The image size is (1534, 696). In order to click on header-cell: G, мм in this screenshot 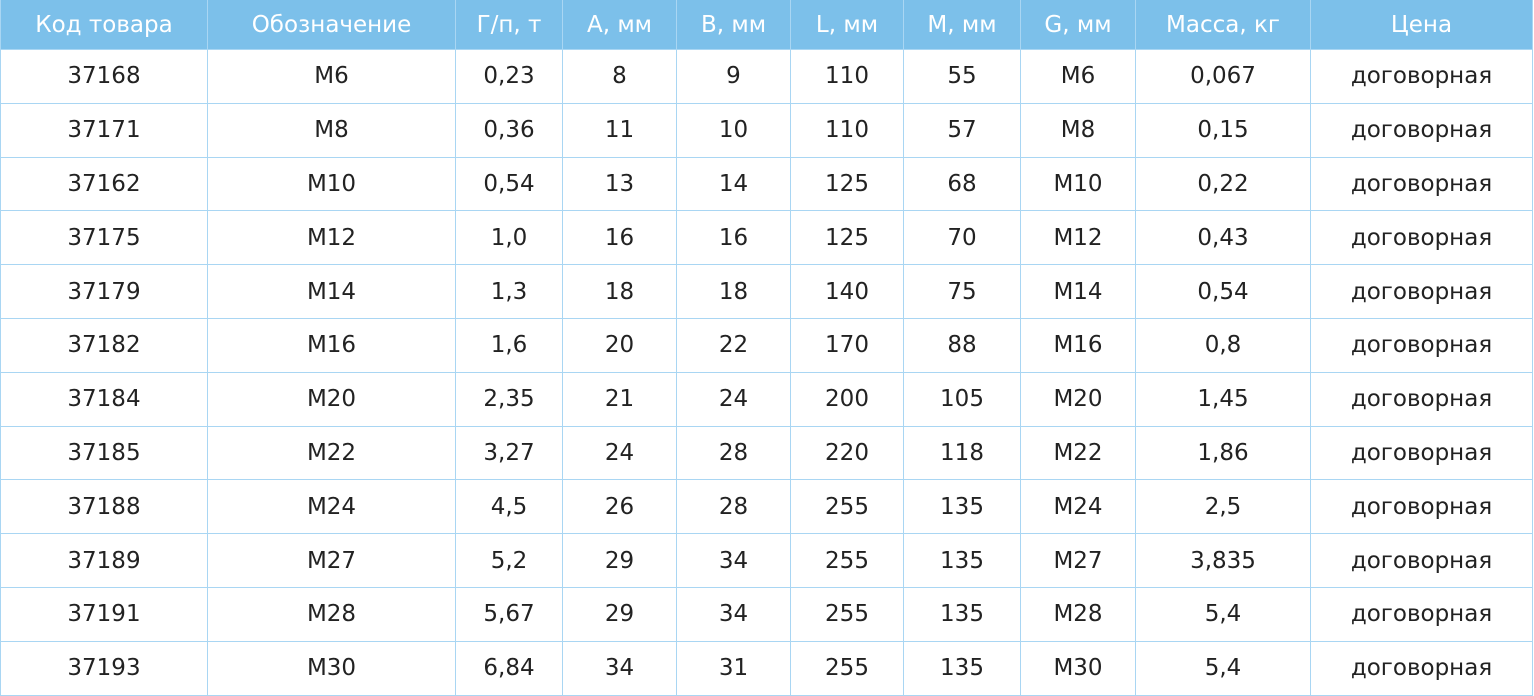, I will do `click(1078, 25)`.